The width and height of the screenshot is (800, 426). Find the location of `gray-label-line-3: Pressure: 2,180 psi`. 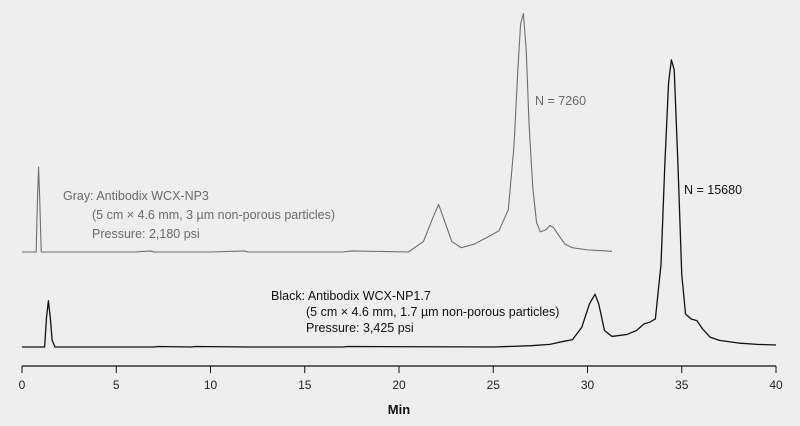

gray-label-line-3: Pressure: 2,180 psi is located at coordinates (146, 234).